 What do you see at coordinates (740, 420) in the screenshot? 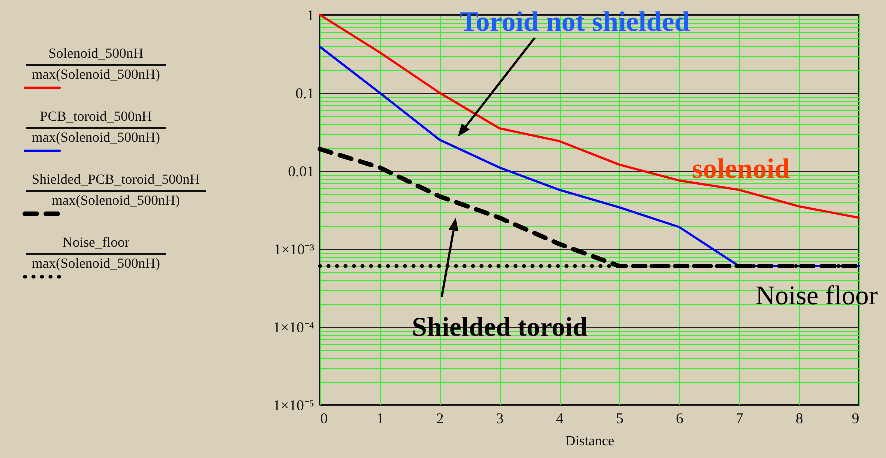
I see `x-tick-label: 7` at bounding box center [740, 420].